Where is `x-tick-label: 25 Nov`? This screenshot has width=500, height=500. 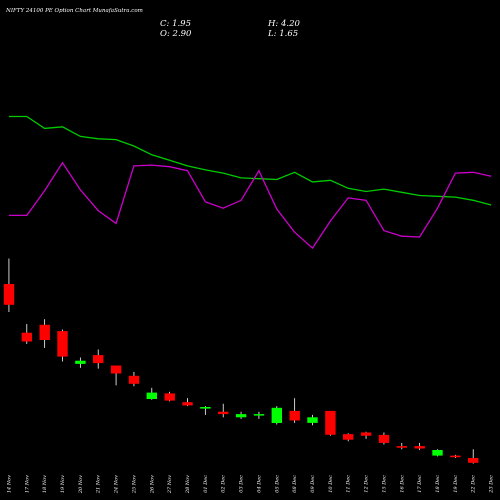
x-tick-label: 25 Nov is located at coordinates (134, 484).